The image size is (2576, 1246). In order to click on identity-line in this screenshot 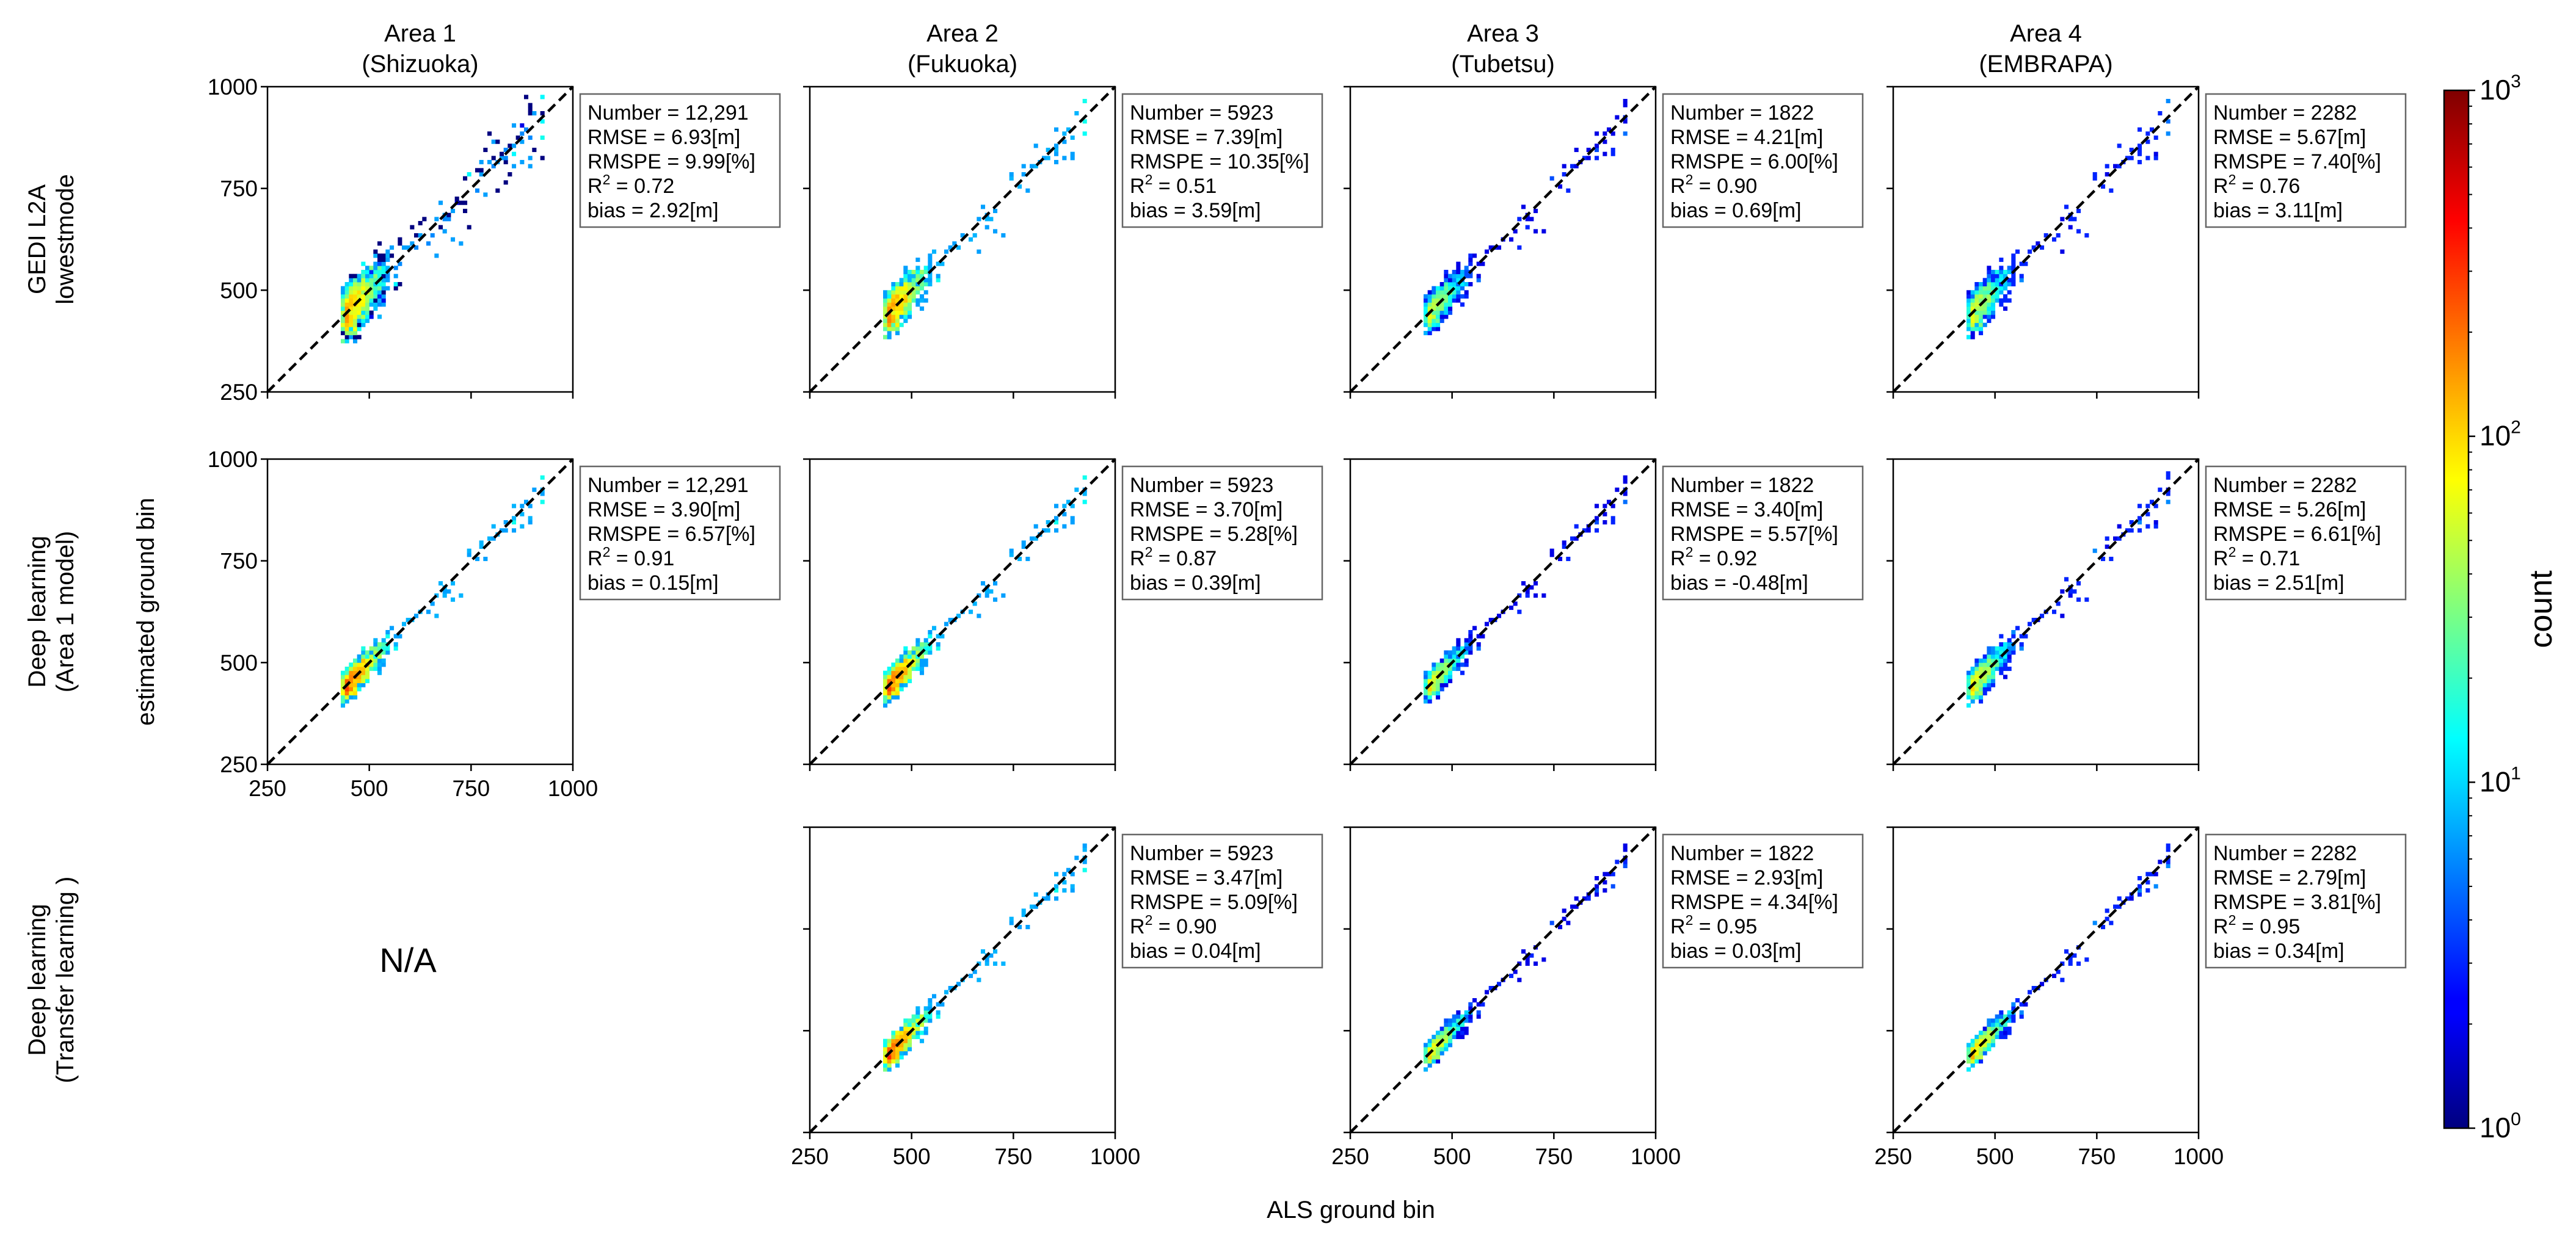, I will do `click(1503, 980)`.